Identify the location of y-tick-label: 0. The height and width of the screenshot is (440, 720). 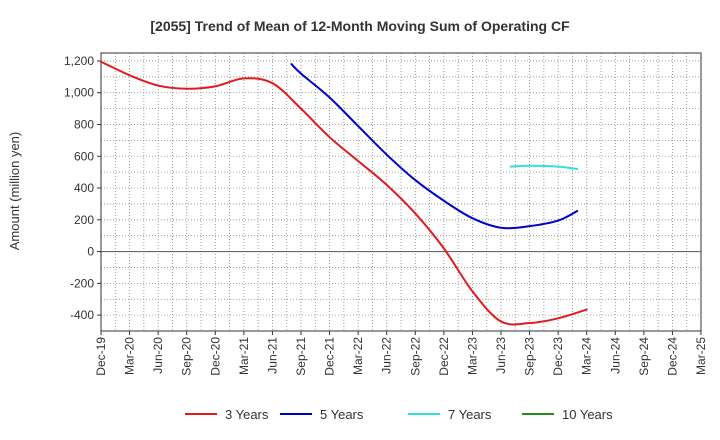
(90, 252).